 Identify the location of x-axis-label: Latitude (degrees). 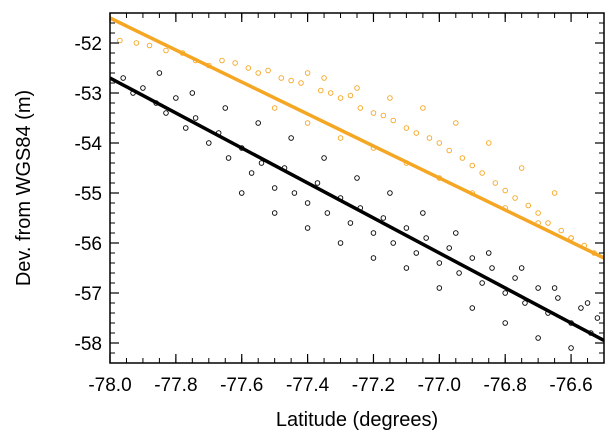
(357, 420).